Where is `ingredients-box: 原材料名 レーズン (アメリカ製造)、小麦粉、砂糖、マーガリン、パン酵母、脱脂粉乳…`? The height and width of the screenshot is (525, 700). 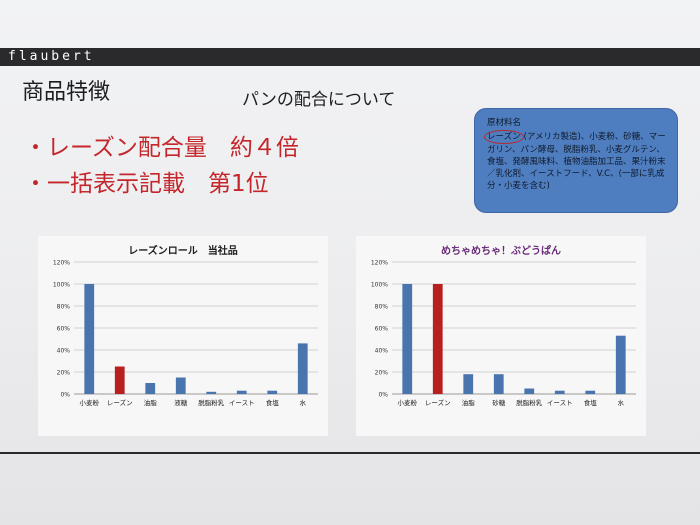
ingredients-box: 原材料名 レーズン (アメリカ製造)、小麦粉、砂糖、マーガリン、パン酵母、脱脂粉乳… is located at coordinates (576, 160).